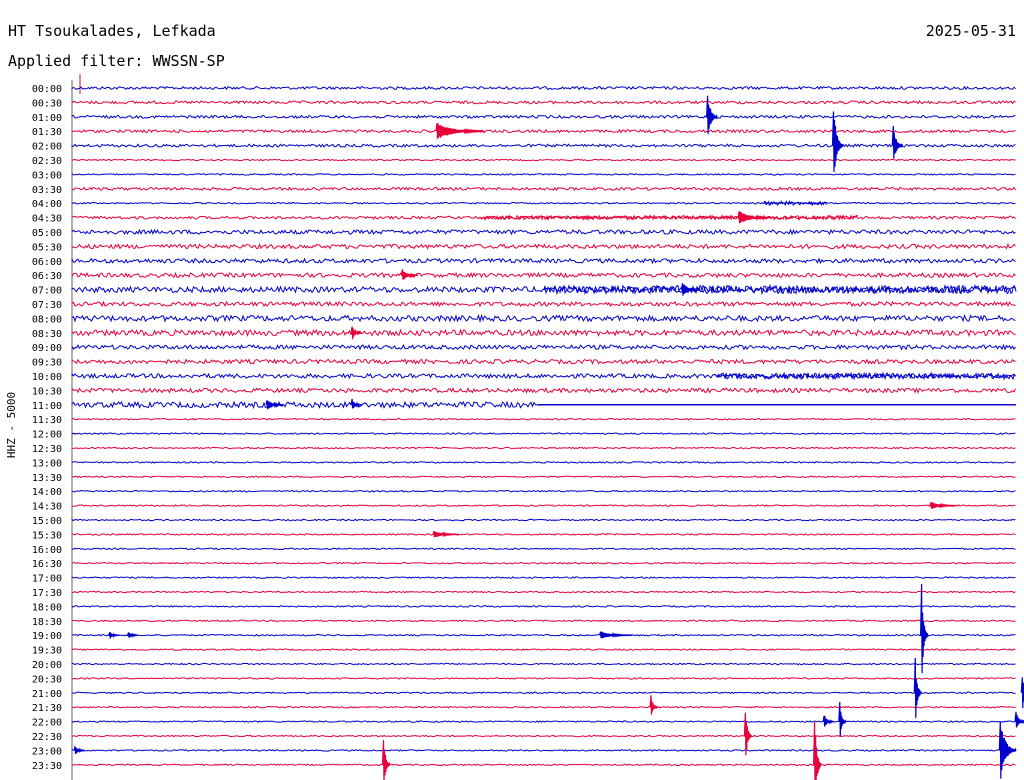 The width and height of the screenshot is (1024, 780). Describe the element at coordinates (47, 550) in the screenshot. I see `row-label: 16:00` at that location.